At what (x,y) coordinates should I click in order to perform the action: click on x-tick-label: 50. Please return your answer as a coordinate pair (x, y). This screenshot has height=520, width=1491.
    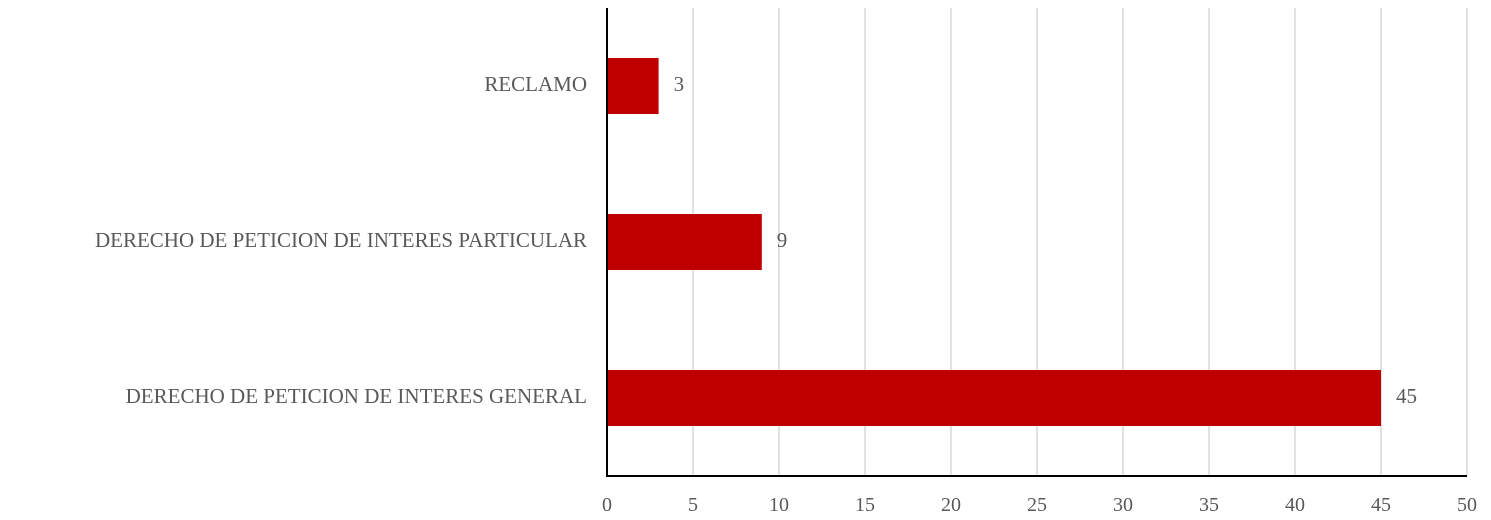
    Looking at the image, I should click on (1467, 505).